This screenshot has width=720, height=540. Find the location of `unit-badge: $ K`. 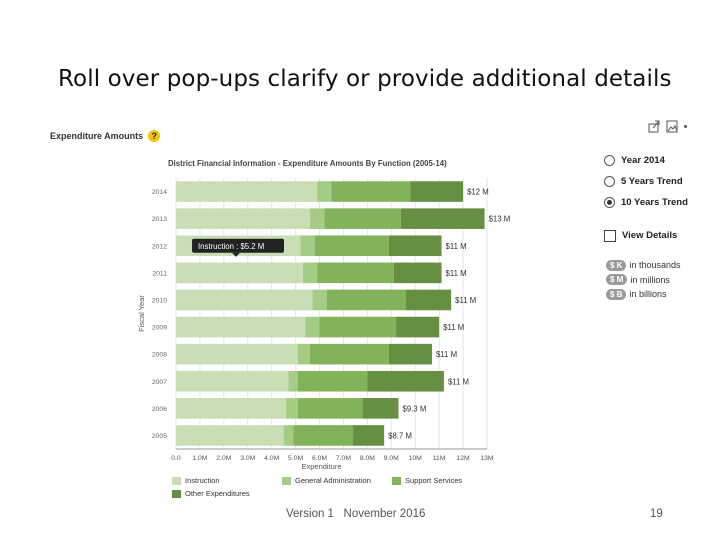

unit-badge: $ K is located at coordinates (616, 265).